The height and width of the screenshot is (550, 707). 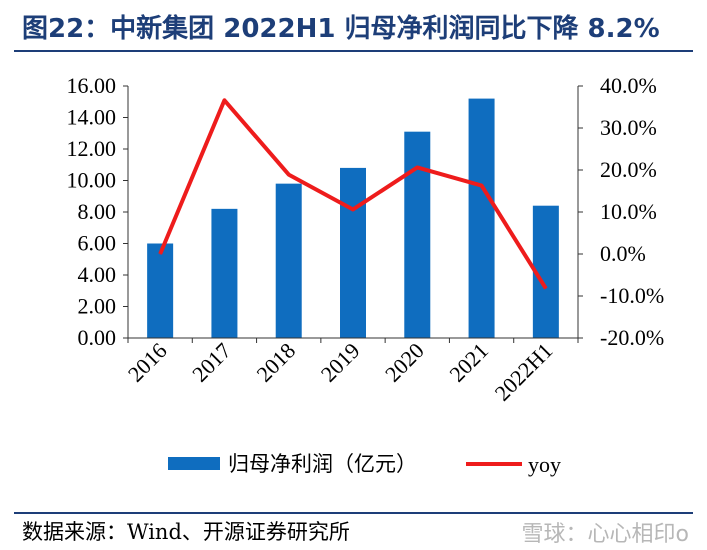 I want to click on bar-2016, so click(x=160, y=290).